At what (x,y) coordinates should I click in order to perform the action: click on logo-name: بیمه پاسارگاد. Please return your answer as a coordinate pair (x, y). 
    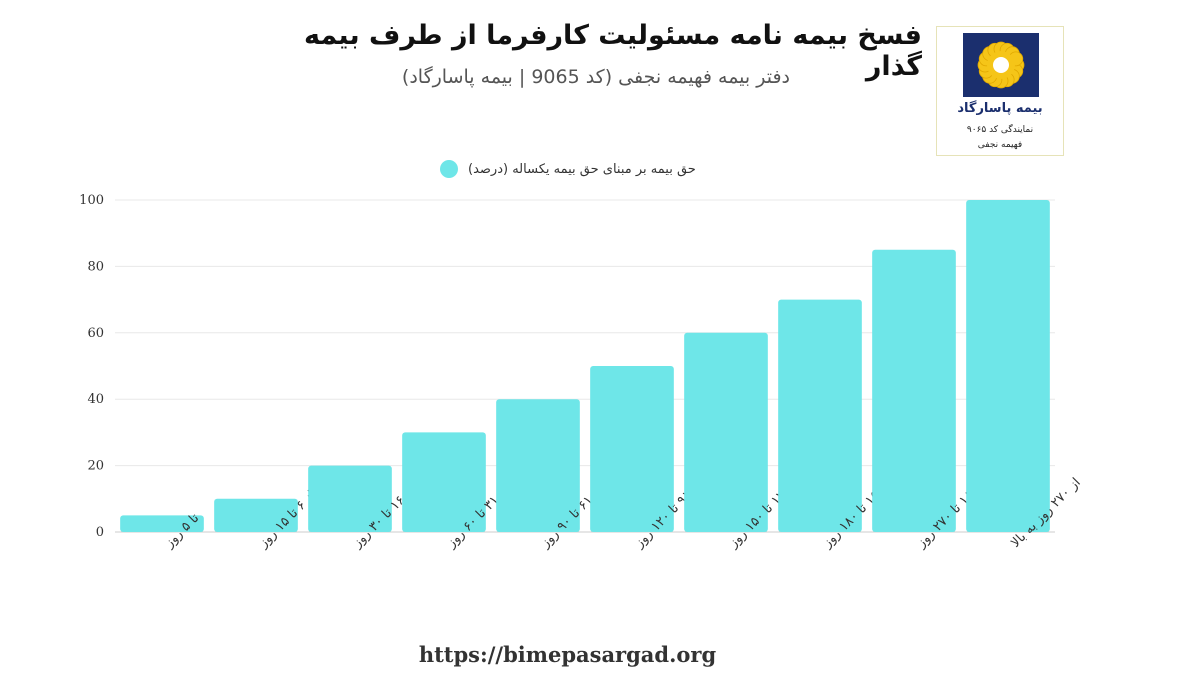
    Looking at the image, I should click on (1000, 108).